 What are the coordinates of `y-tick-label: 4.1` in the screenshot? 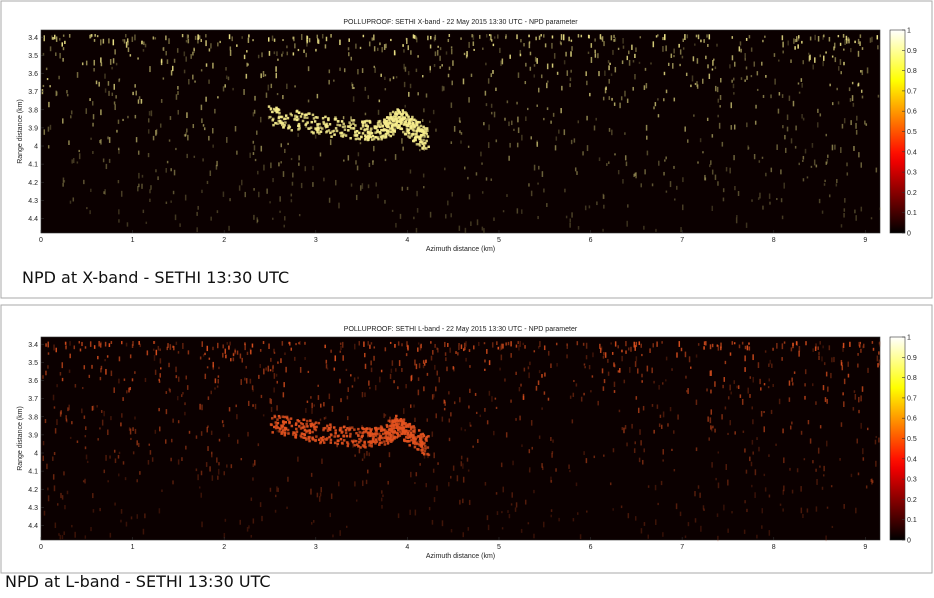 It's located at (33, 472).